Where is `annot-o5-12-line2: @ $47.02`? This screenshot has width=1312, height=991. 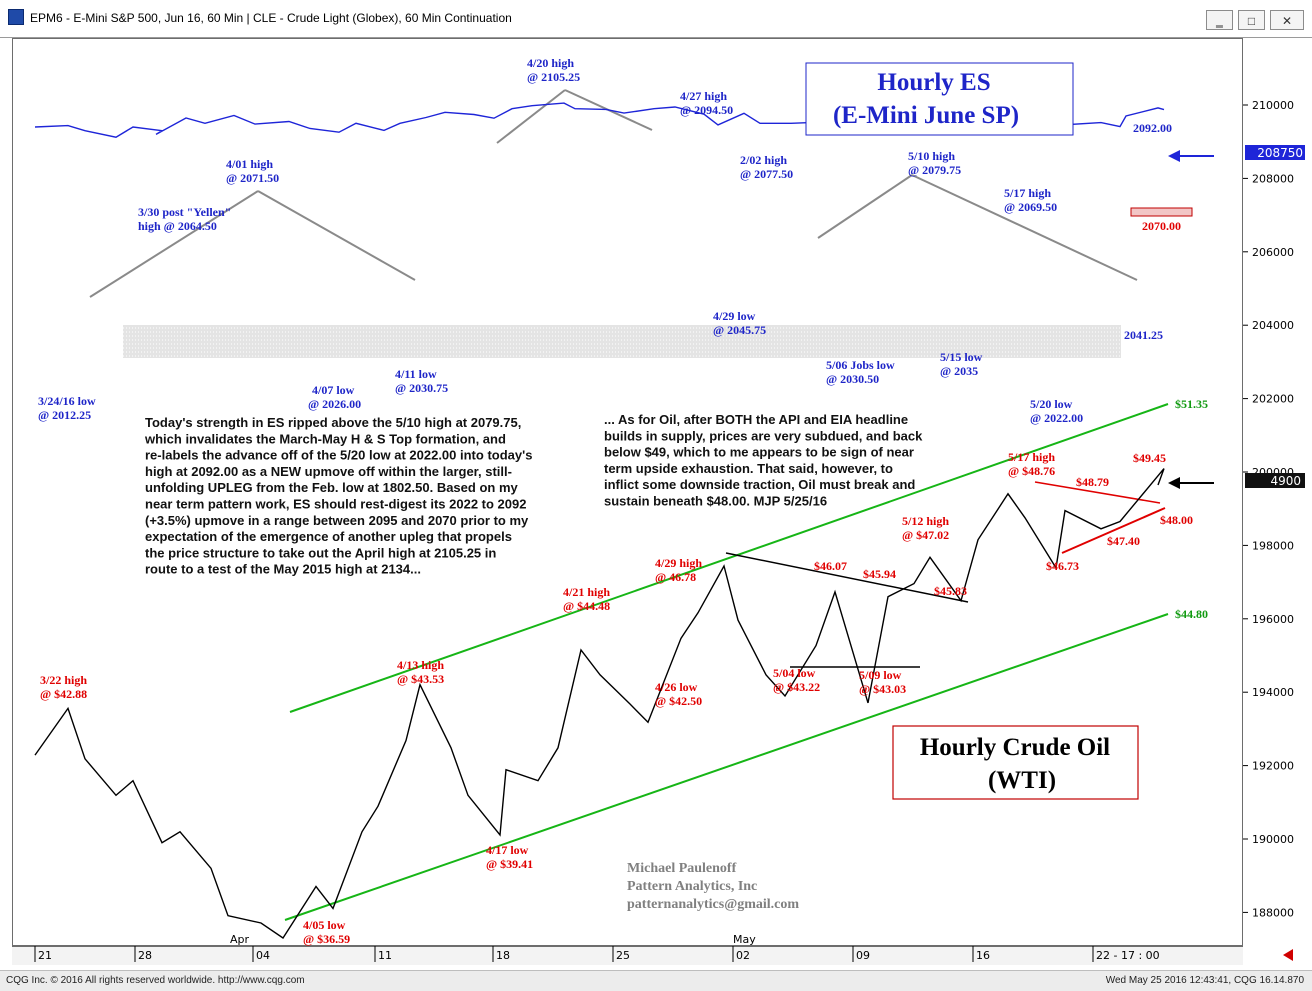
annot-o5-12-line2: @ $47.02 is located at coordinates (925, 535).